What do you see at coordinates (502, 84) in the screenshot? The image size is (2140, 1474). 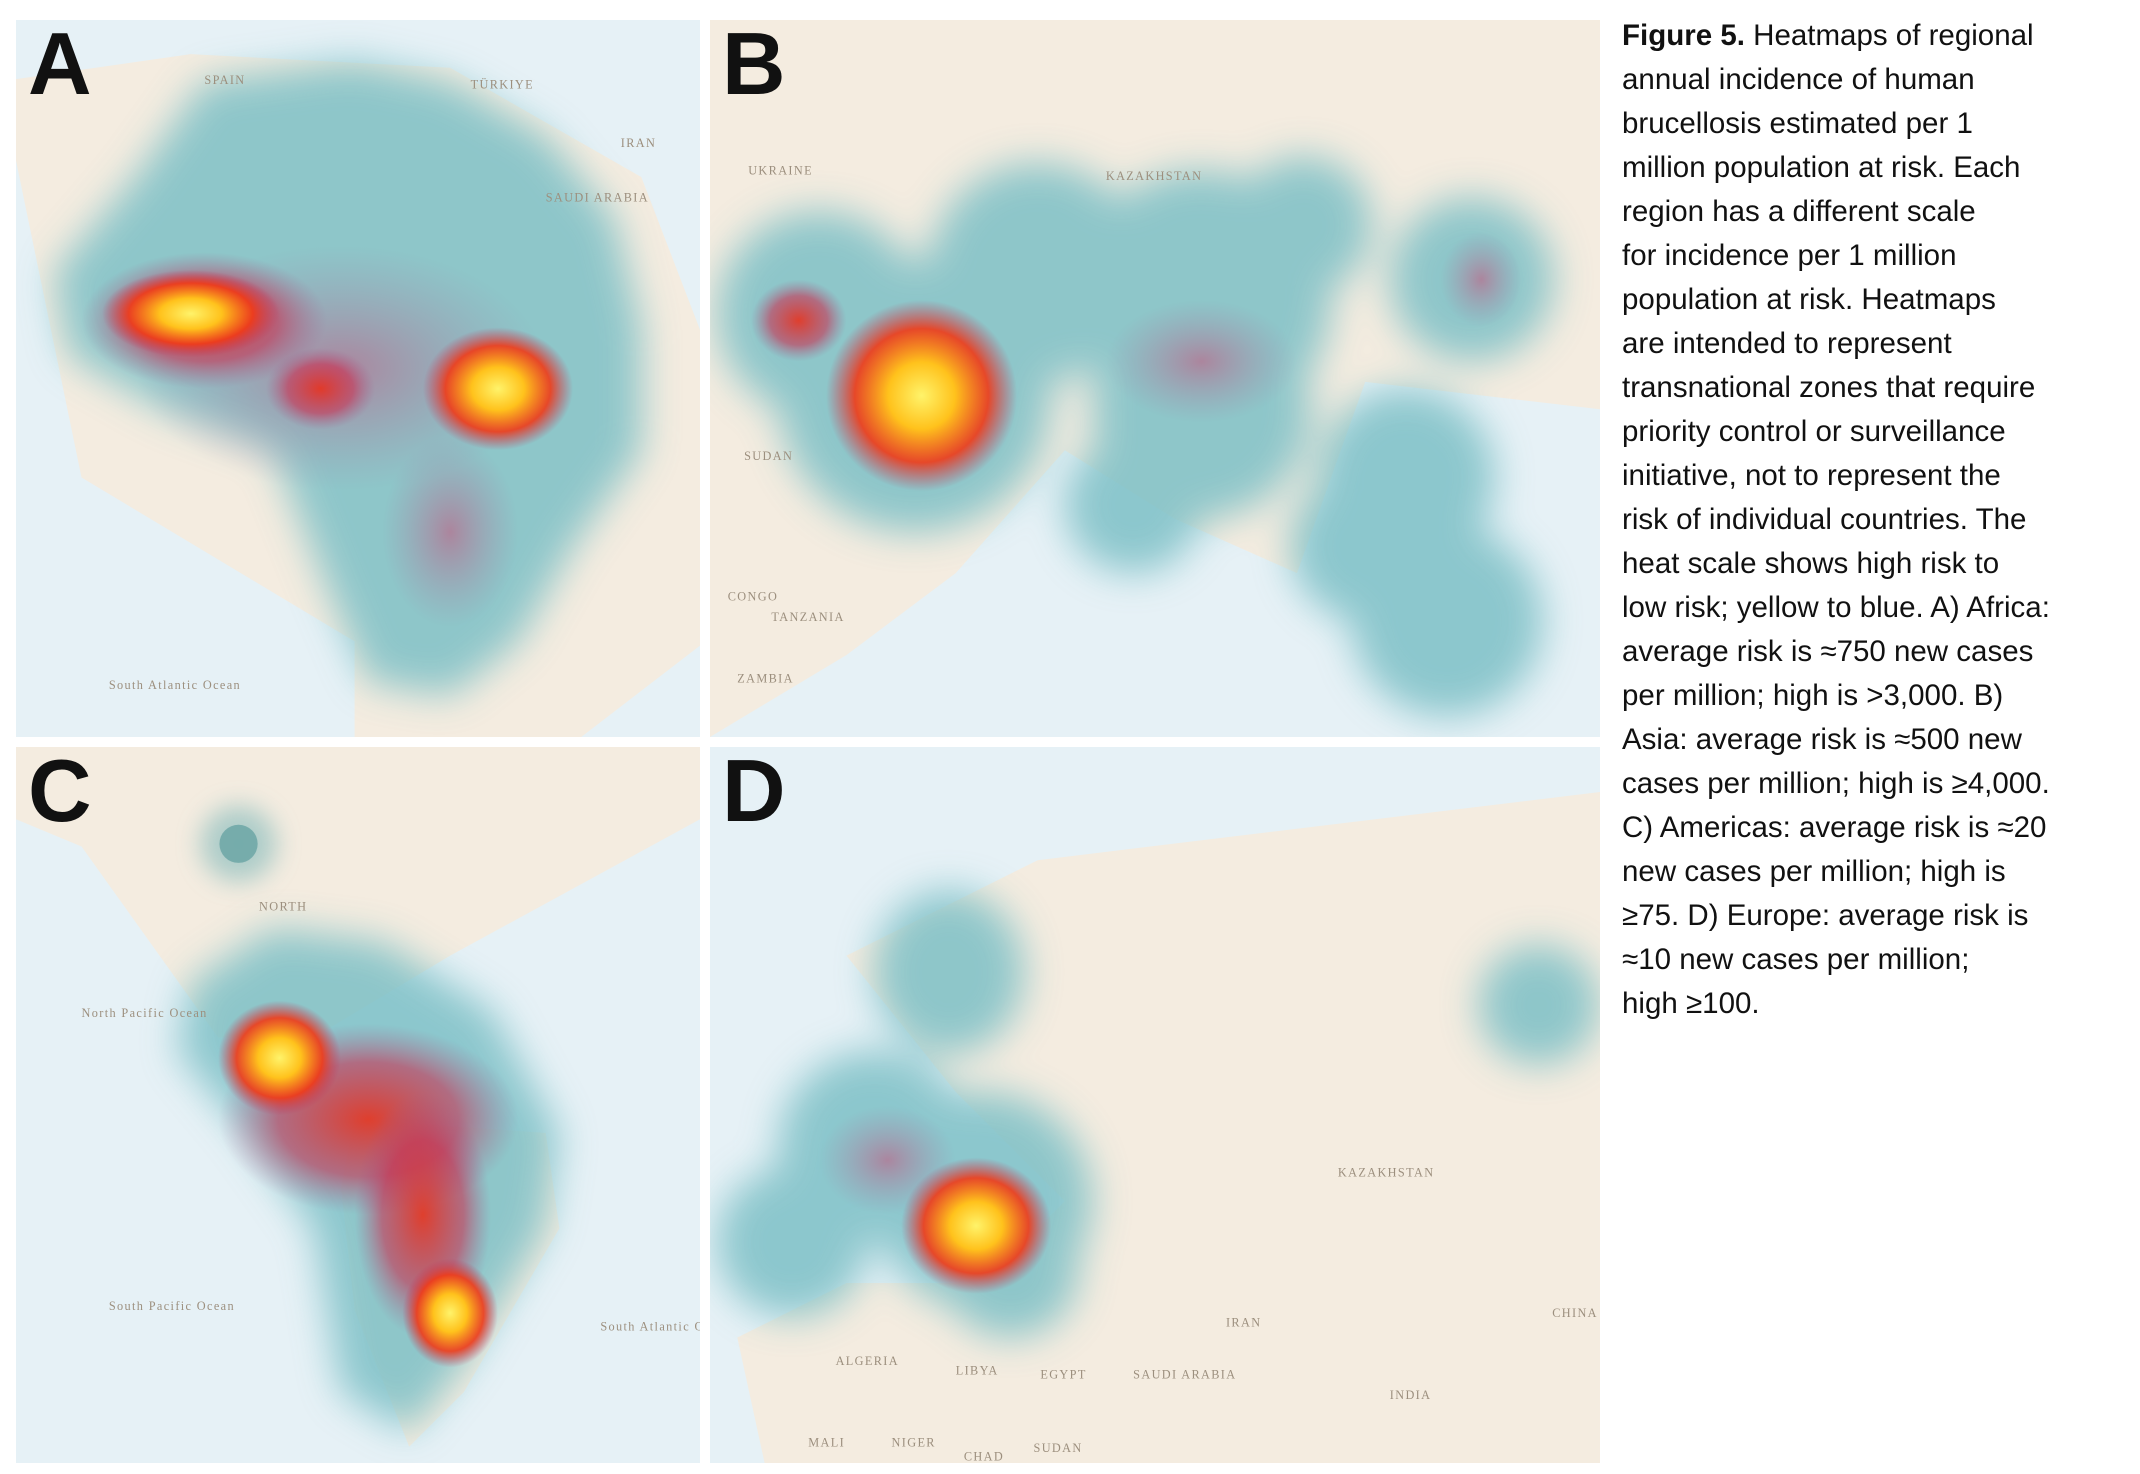 I see `place-label: TÜRKIYE` at bounding box center [502, 84].